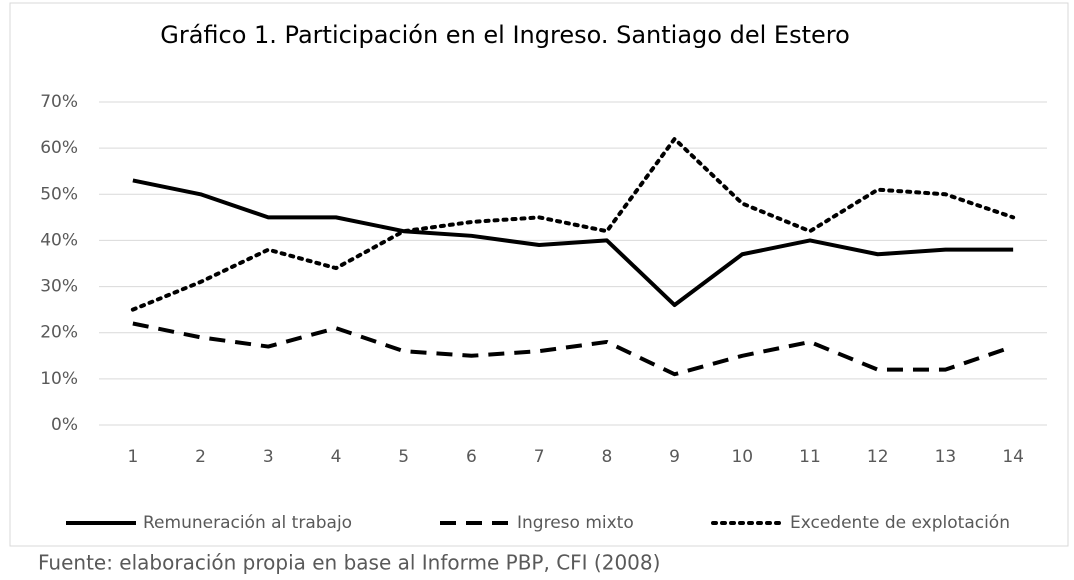 The height and width of the screenshot is (580, 1074). Describe the element at coordinates (336, 457) in the screenshot. I see `x-tick-label: 4` at that location.